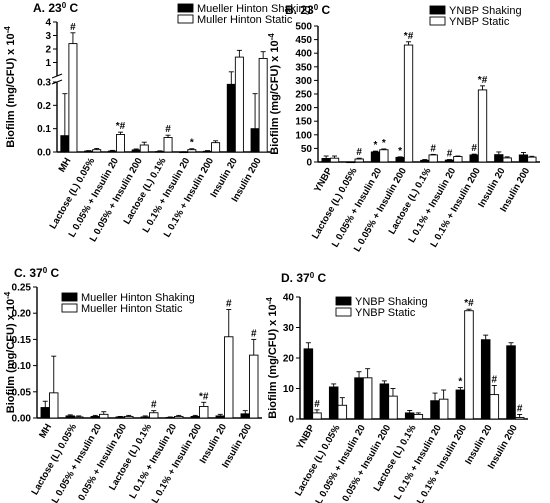  Describe the element at coordinates (303, 122) in the screenshot. I see `y-tick-label: 150` at that location.